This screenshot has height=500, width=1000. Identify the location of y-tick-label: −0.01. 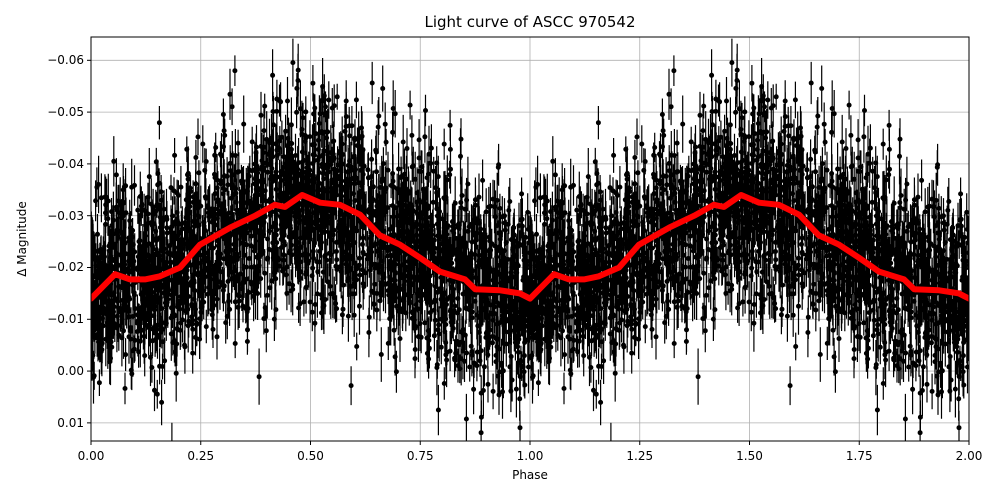
(65, 319).